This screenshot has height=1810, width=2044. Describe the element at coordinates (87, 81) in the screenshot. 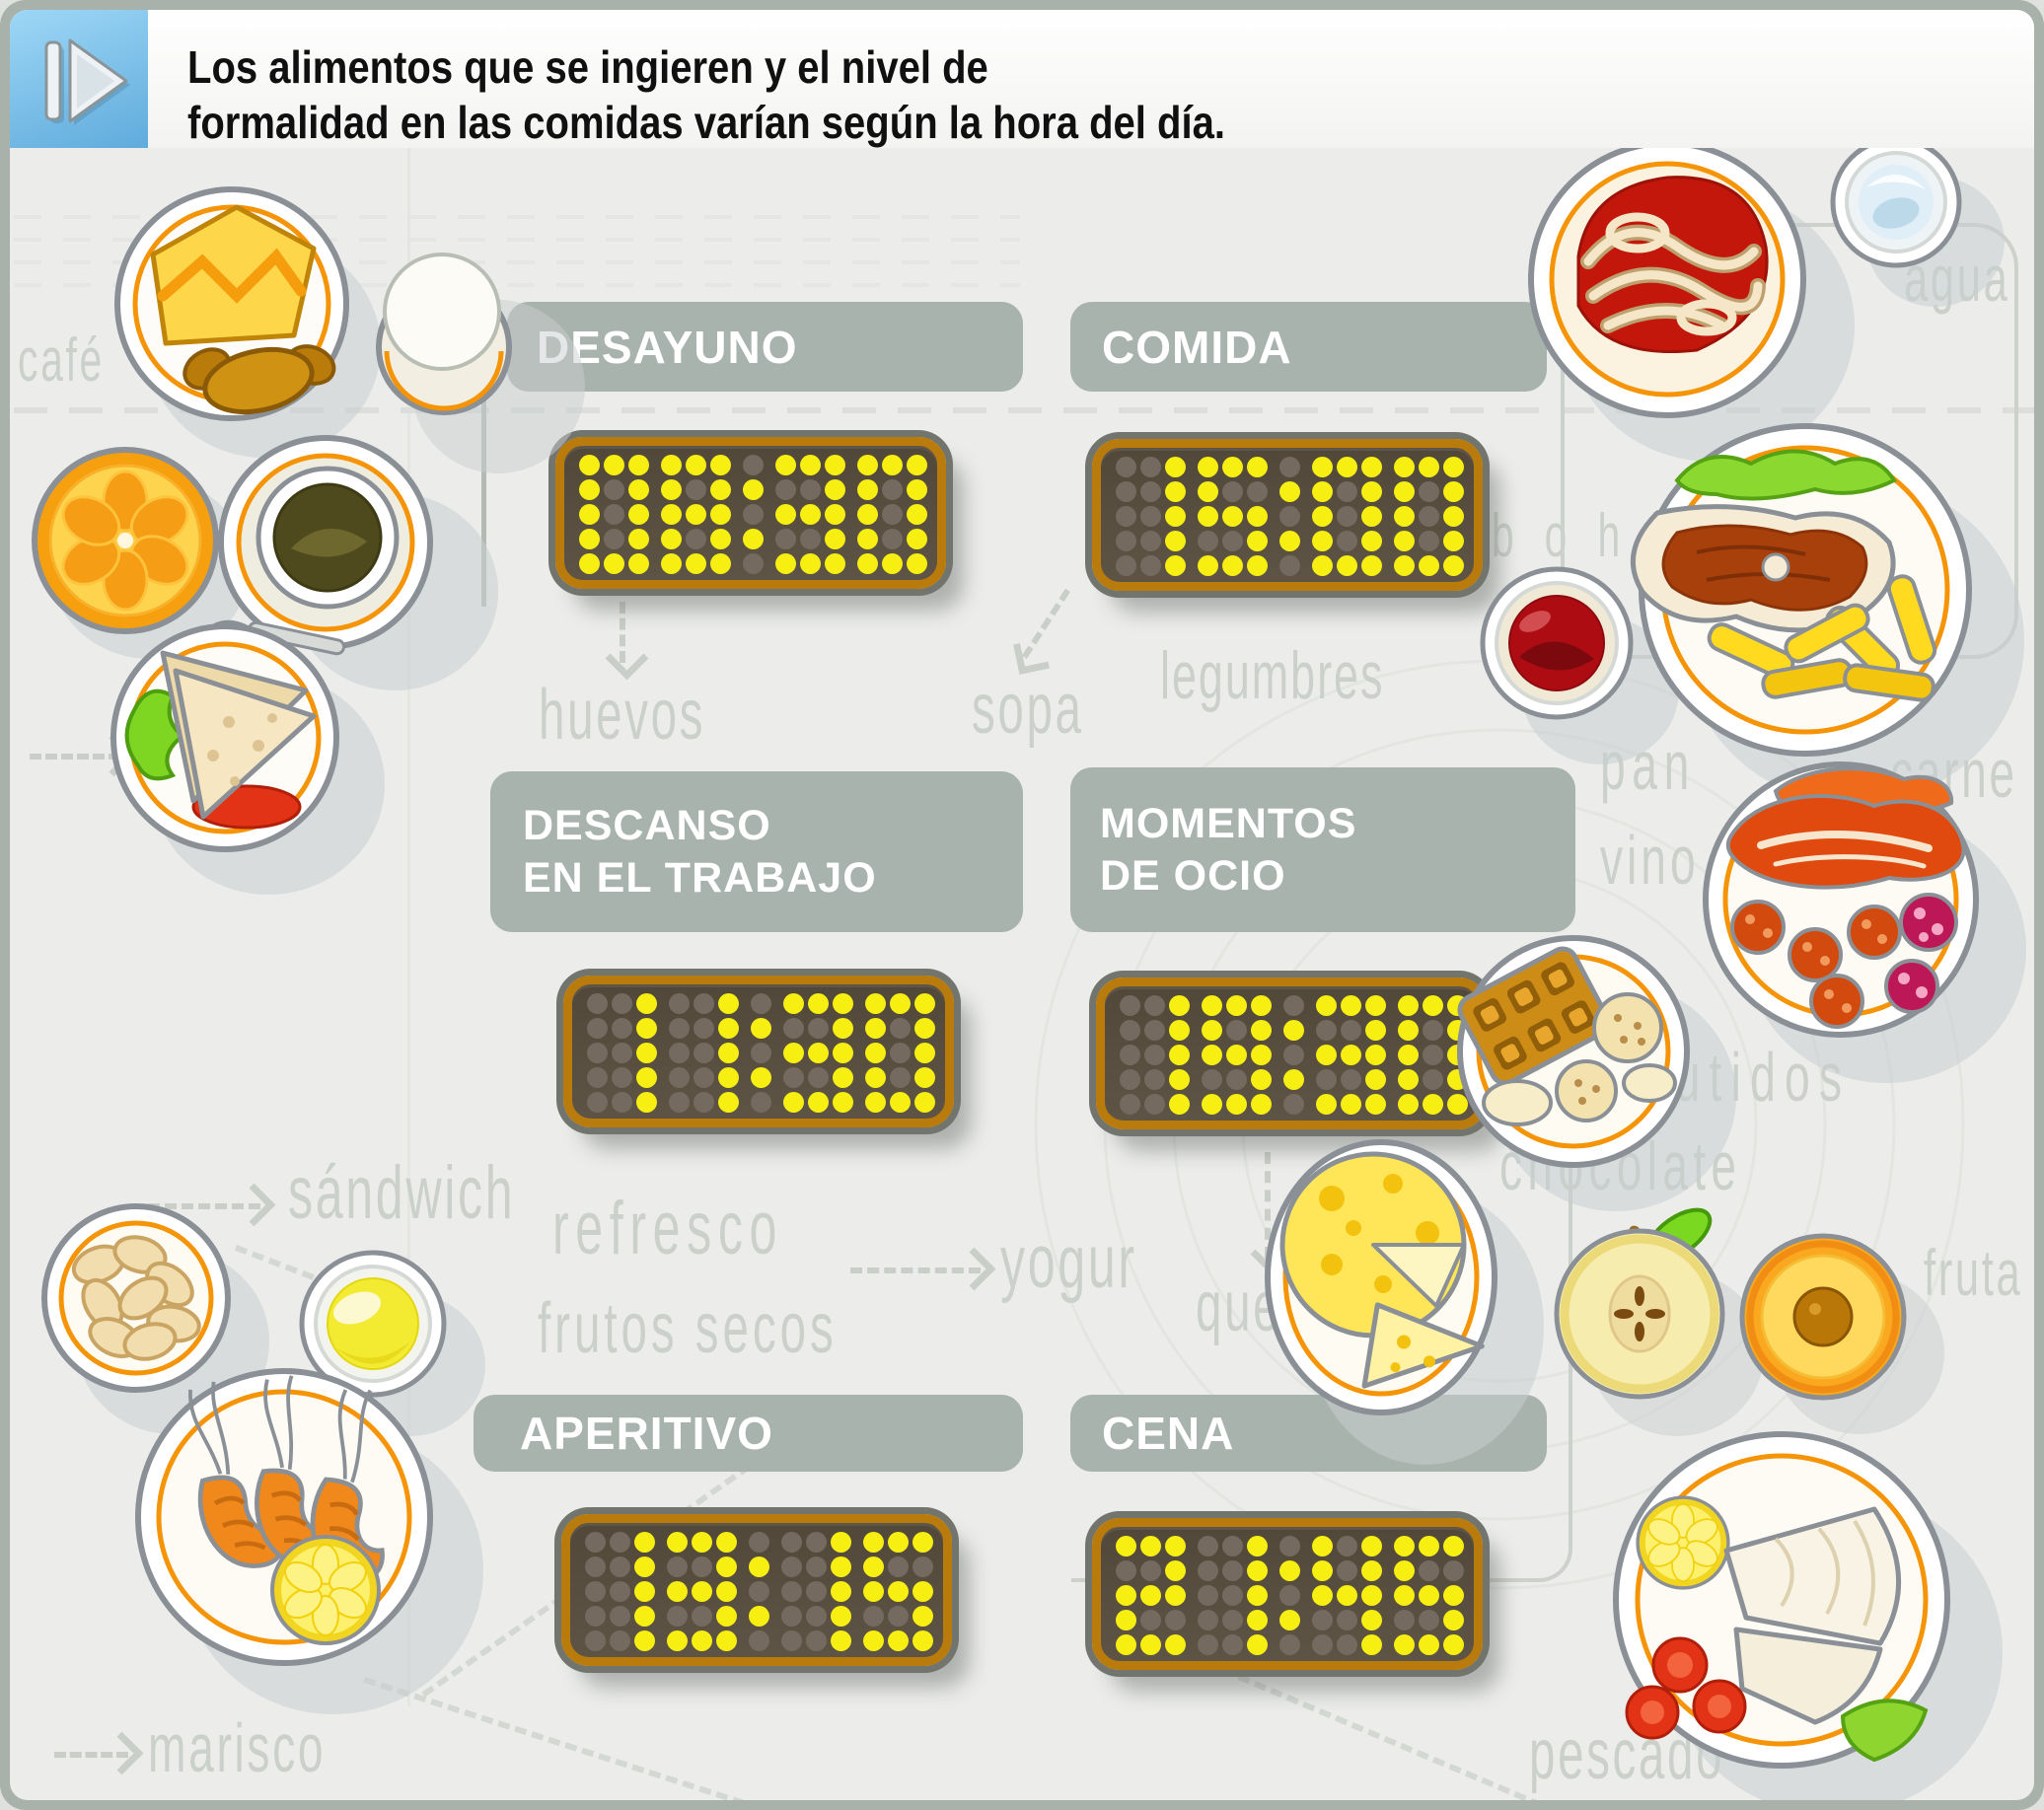

I see `play-icon` at that location.